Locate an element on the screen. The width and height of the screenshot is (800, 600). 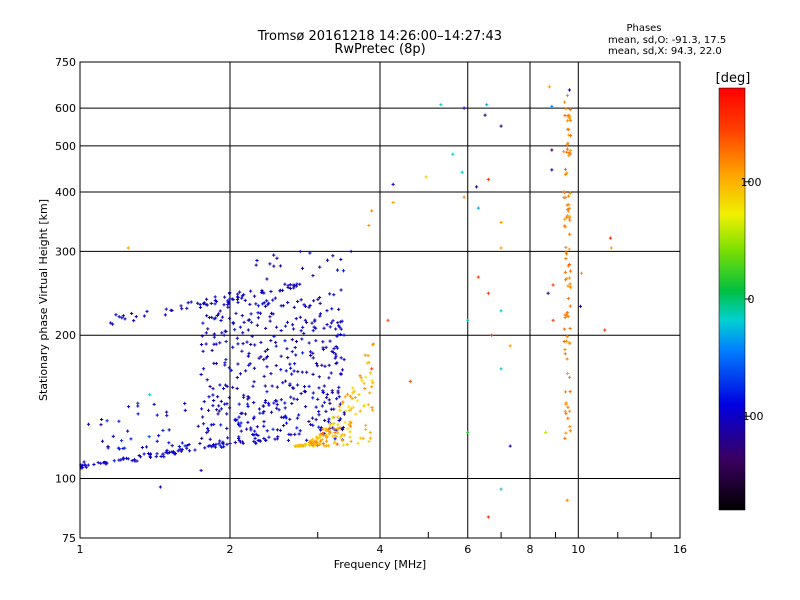
x-tick-label: 2 is located at coordinates (230, 549).